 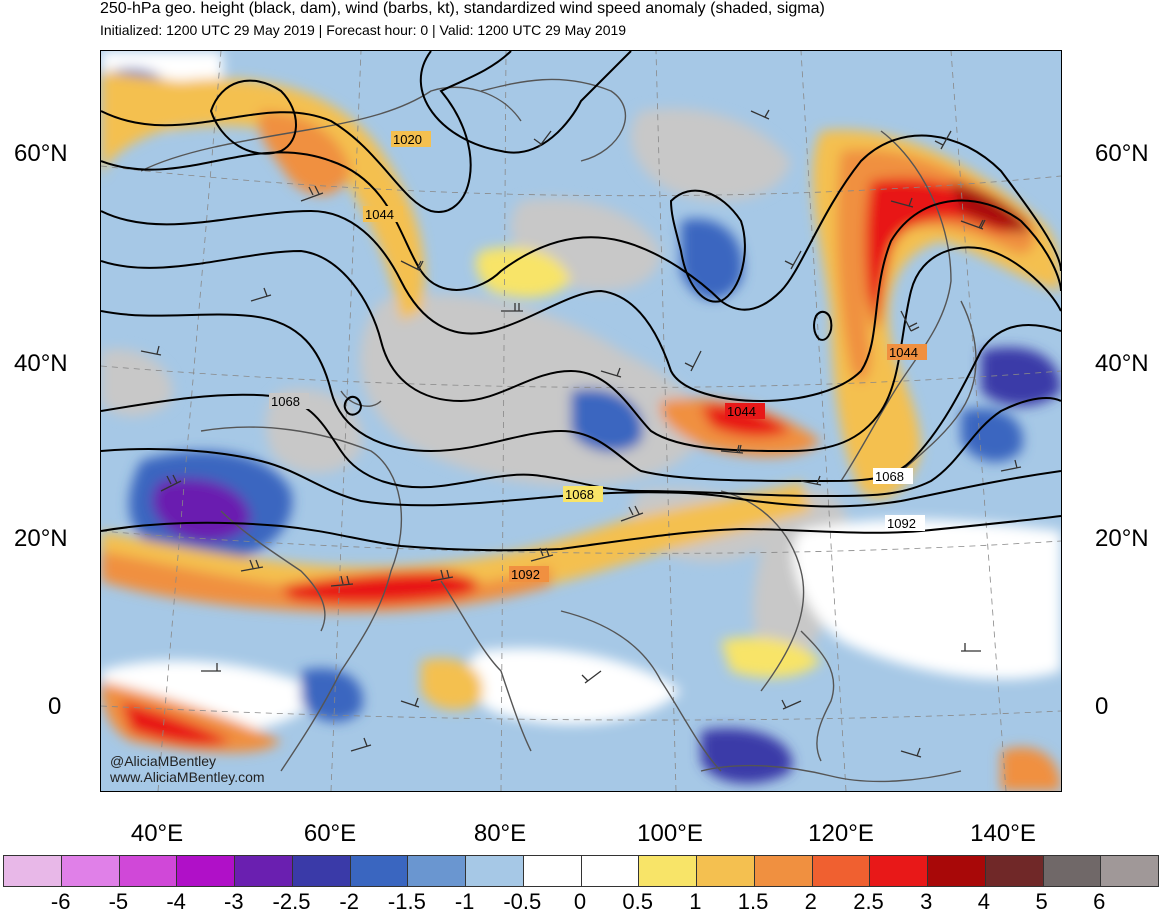 What do you see at coordinates (1099, 901) in the screenshot?
I see `colorbar-tick-label: 6` at bounding box center [1099, 901].